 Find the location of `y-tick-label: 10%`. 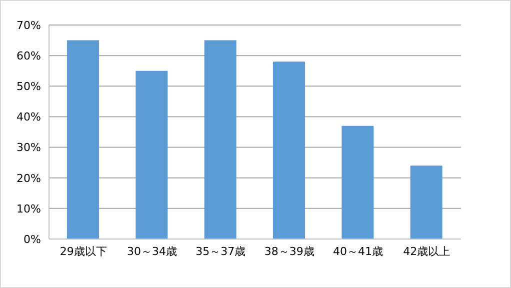

y-tick-label: 10% is located at coordinates (28, 209).